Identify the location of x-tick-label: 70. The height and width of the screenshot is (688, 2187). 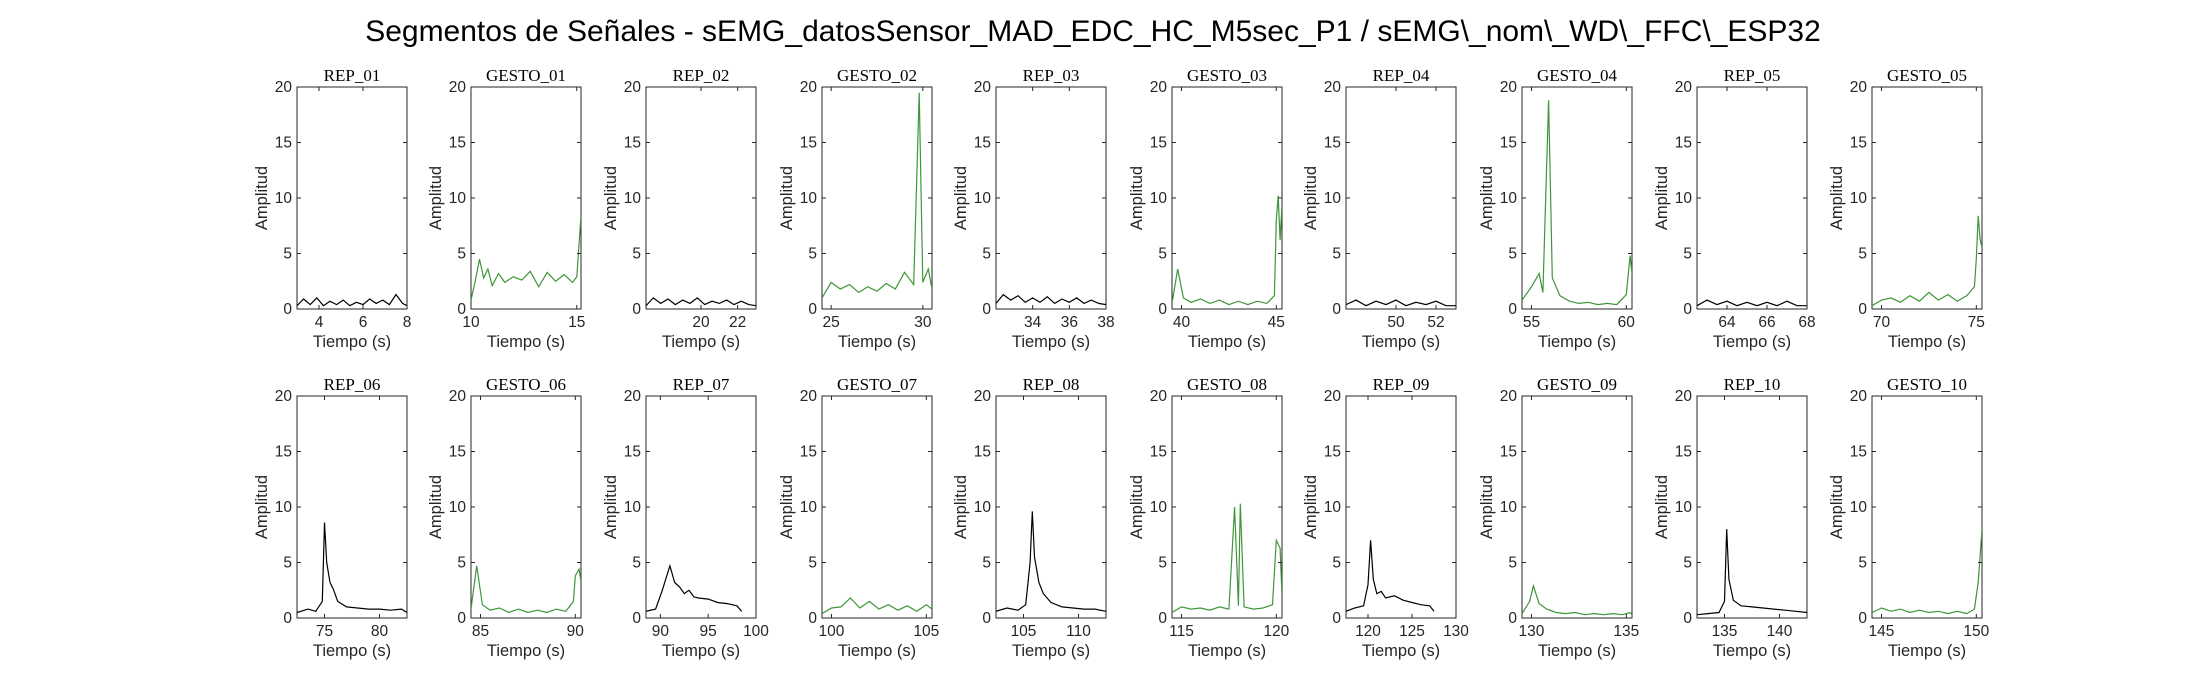
(1882, 322).